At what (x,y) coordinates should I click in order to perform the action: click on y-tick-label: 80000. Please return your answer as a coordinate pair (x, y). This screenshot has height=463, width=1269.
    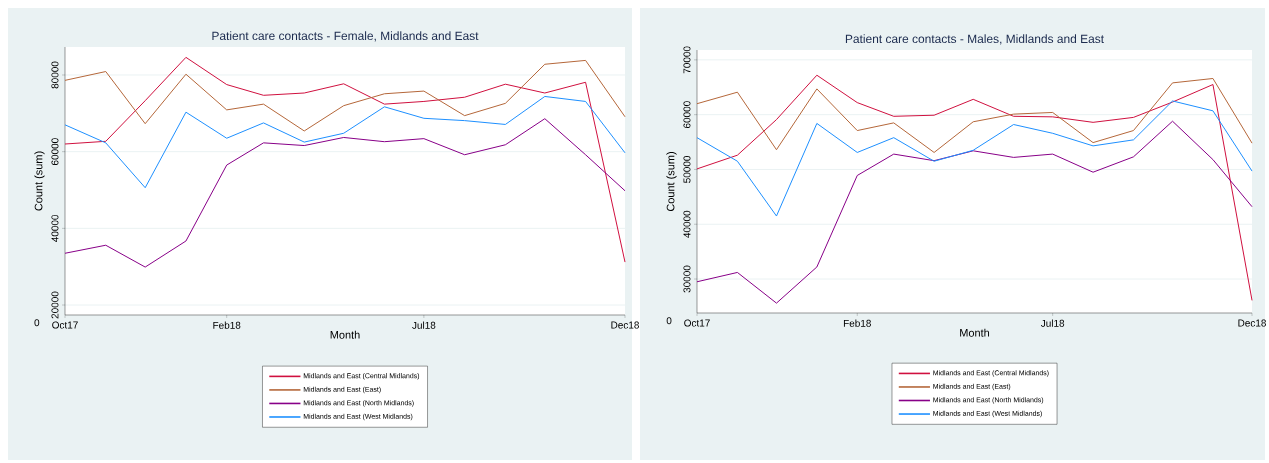
    Looking at the image, I should click on (55, 75).